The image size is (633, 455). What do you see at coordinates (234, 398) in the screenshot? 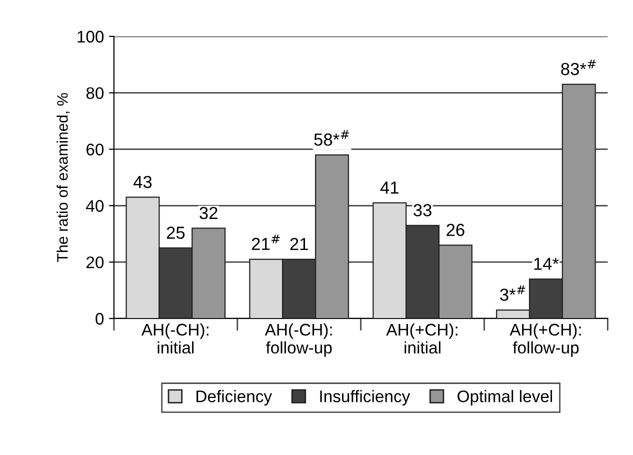
I see `legend-label: Deficiency` at bounding box center [234, 398].